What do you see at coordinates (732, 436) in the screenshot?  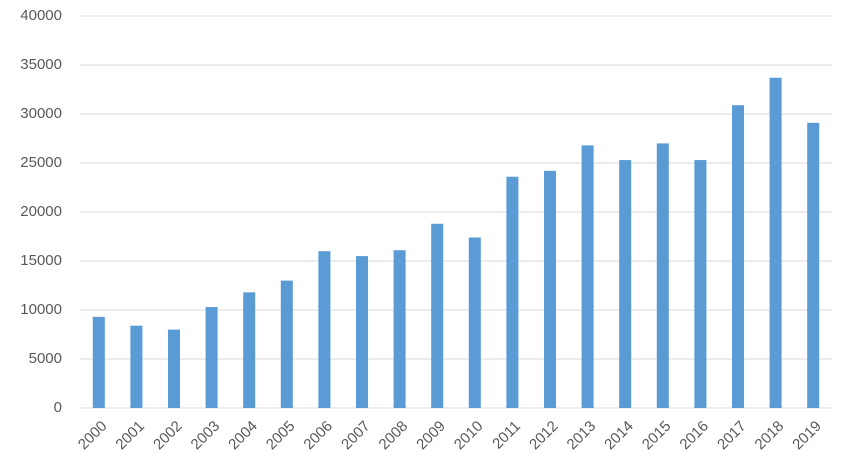 I see `x-tick-label: 2017` at bounding box center [732, 436].